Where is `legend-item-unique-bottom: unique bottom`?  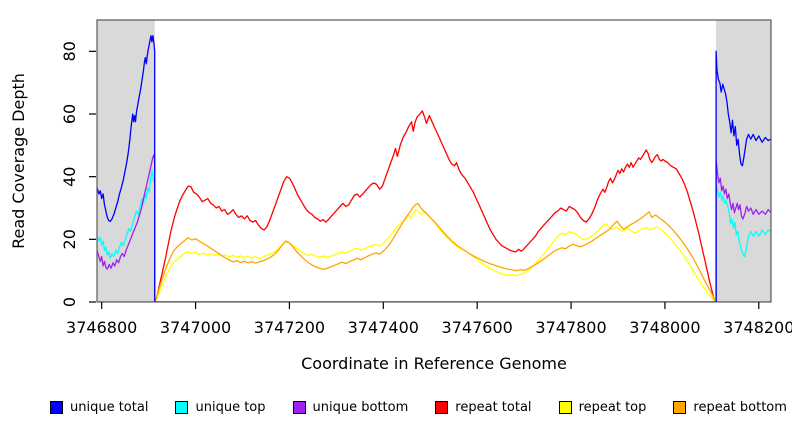
legend-item-unique-bottom: unique bottom is located at coordinates (350, 407).